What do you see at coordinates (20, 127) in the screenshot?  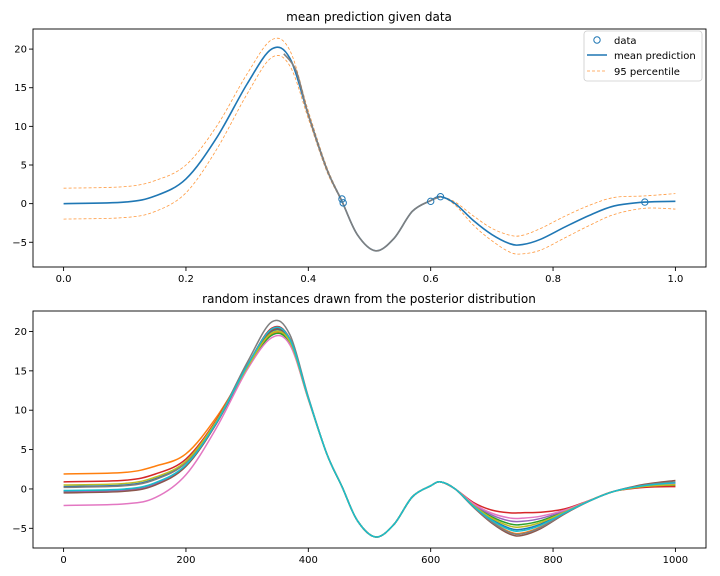 I see `top-y-tick-label: 10` at bounding box center [20, 127].